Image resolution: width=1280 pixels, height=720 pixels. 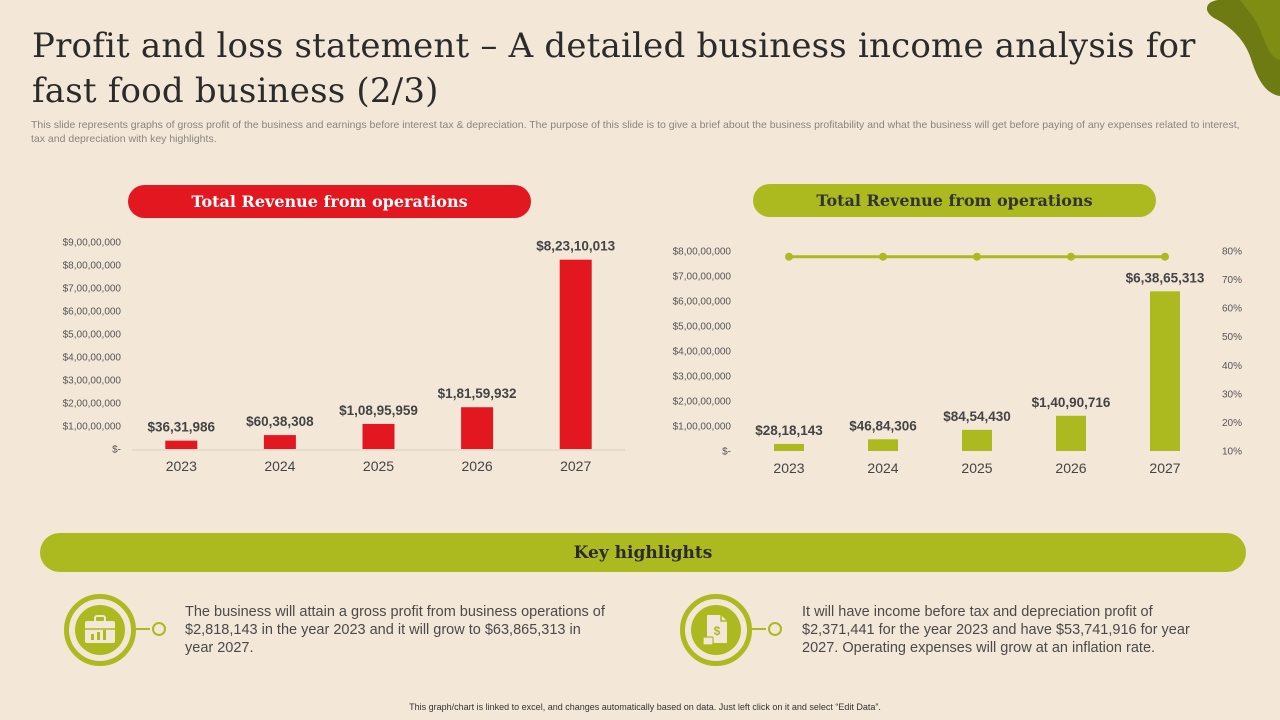 What do you see at coordinates (92, 266) in the screenshot?
I see `y-tick-label-1: $8,00,00,000` at bounding box center [92, 266].